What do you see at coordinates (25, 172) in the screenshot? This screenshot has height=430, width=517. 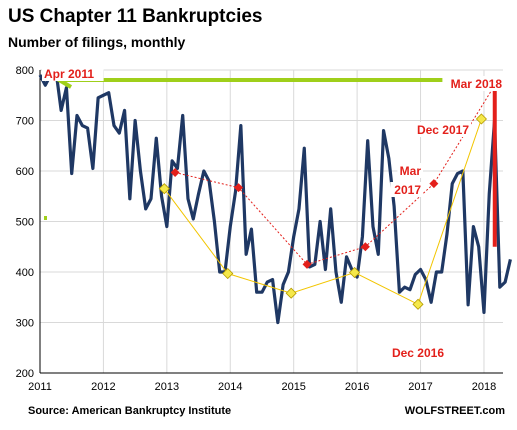 I see `y-tick-label: 600` at bounding box center [25, 172].